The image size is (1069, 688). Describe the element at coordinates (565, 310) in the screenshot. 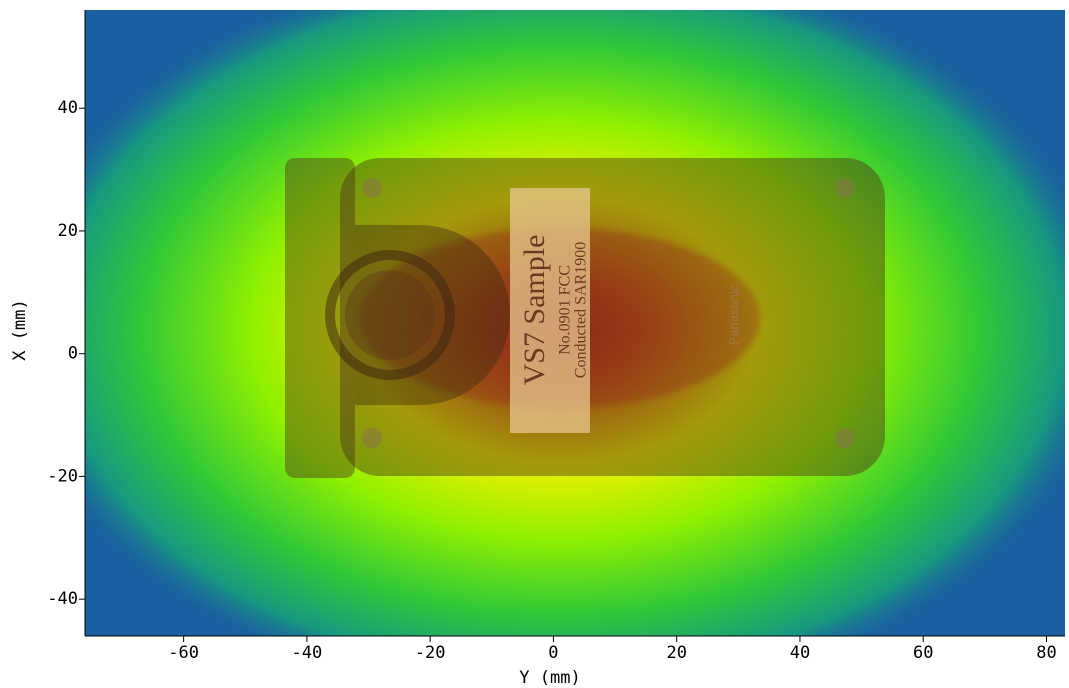

I see `annotation: No.0901 FCC` at that location.